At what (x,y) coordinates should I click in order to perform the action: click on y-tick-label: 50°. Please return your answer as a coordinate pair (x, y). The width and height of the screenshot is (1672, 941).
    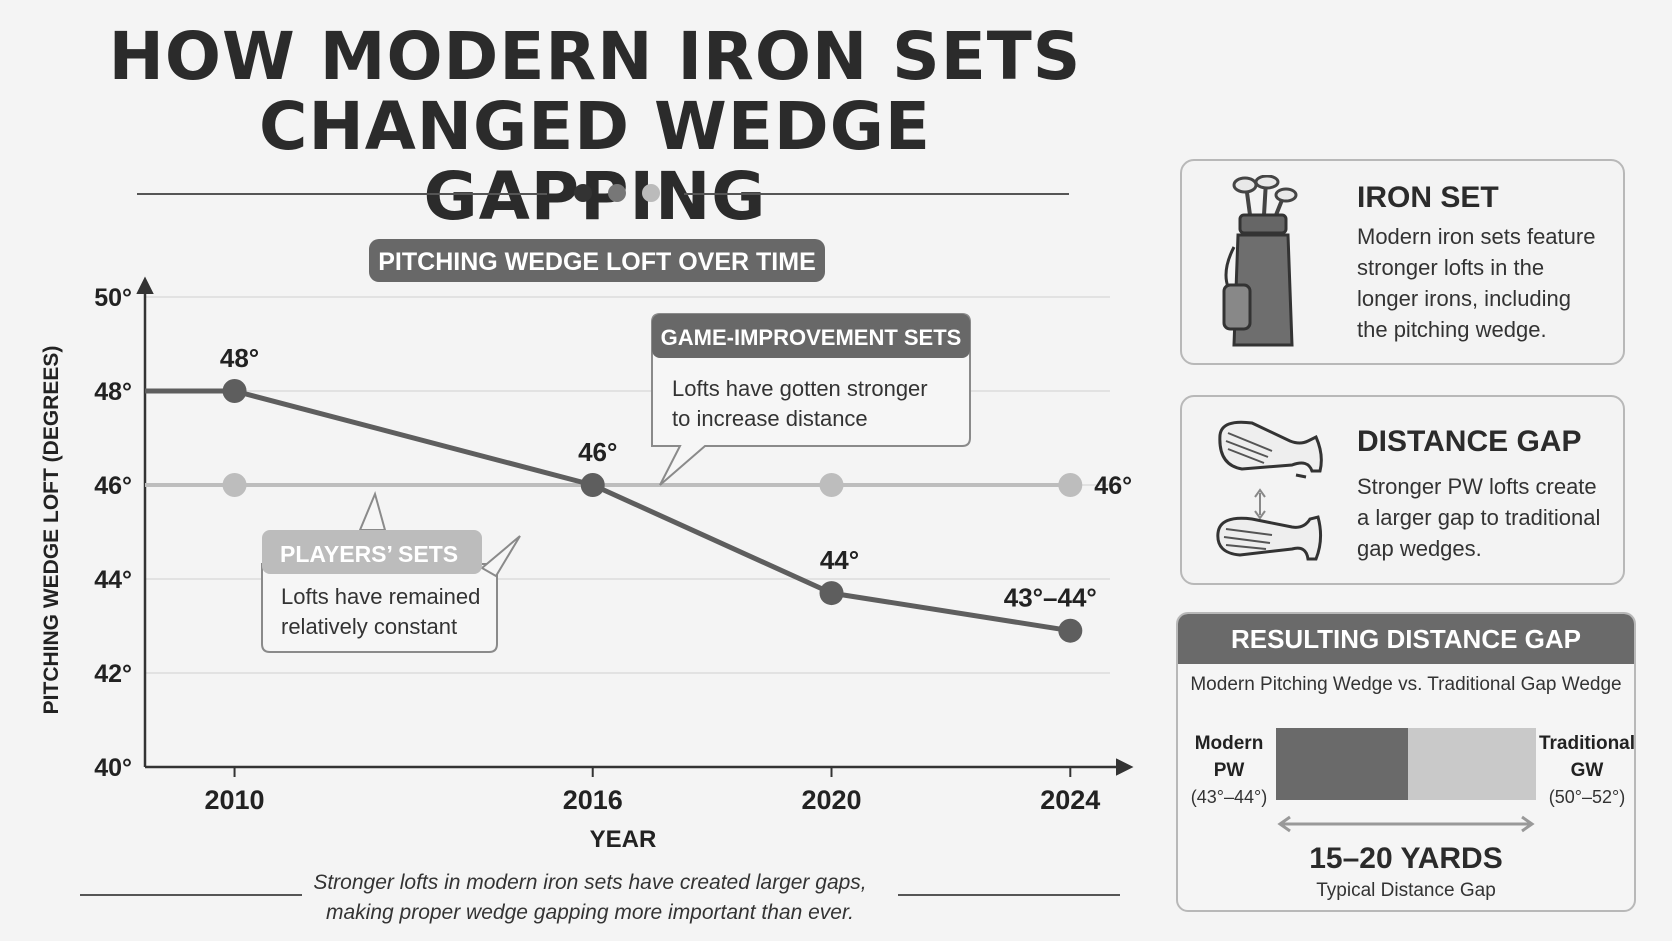
    Looking at the image, I should click on (113, 298).